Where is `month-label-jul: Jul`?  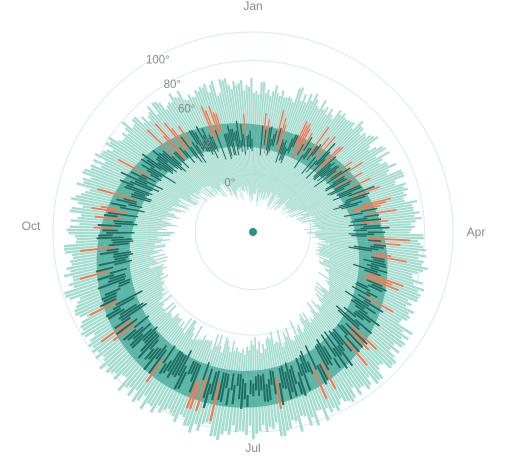 month-label-jul: Jul is located at coordinates (252, 448).